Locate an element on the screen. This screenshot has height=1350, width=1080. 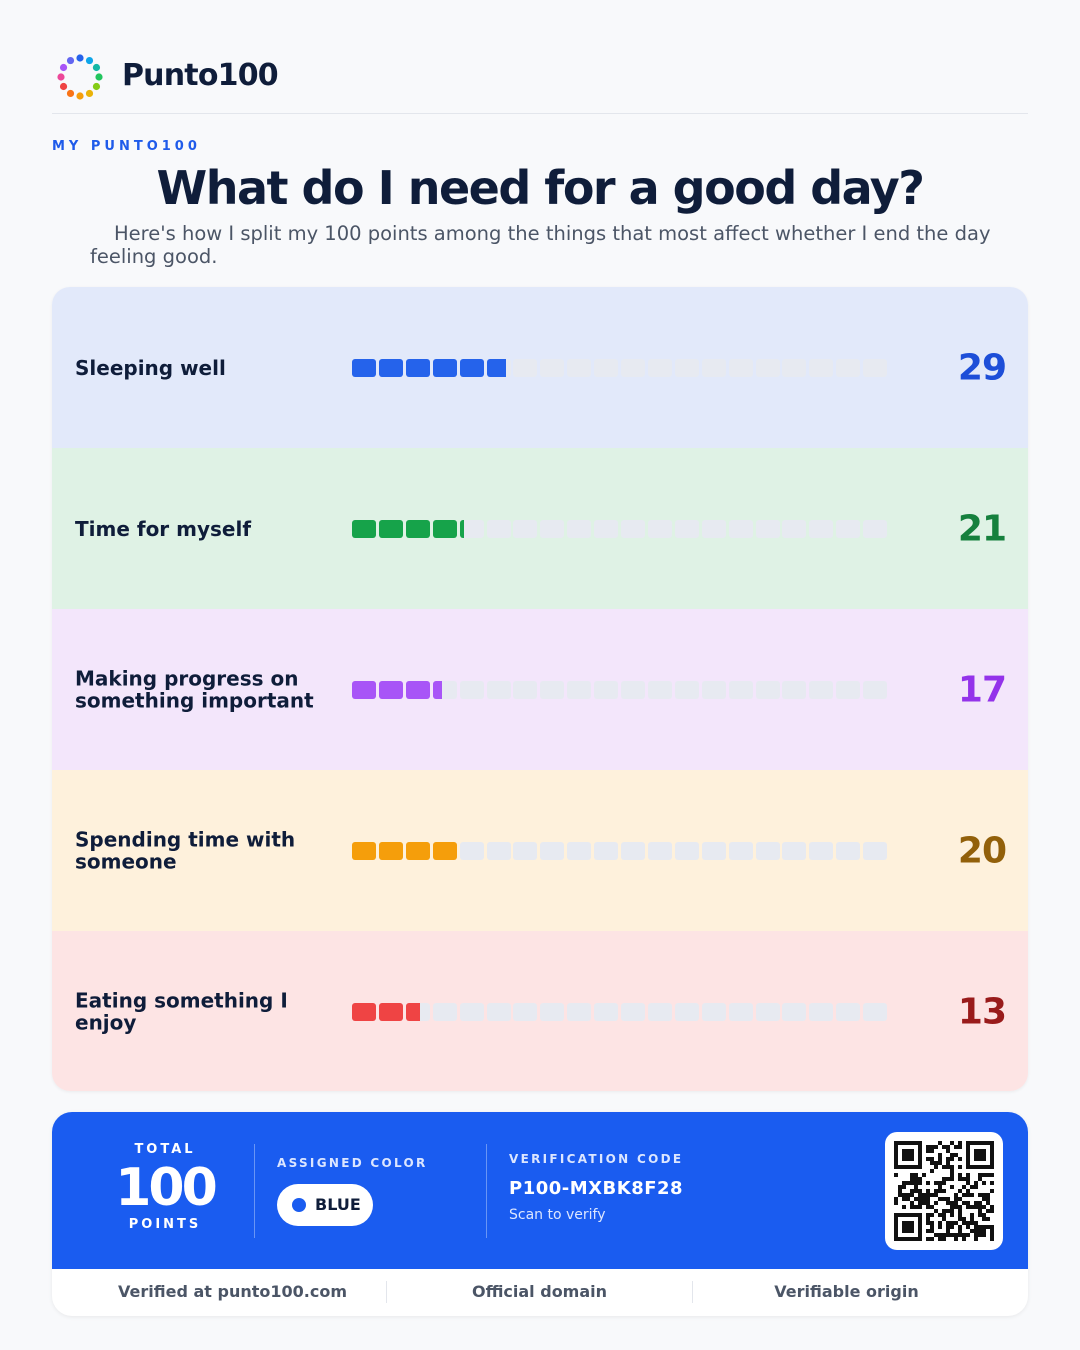
footer-official-domain: Official domain is located at coordinates (539, 1291).